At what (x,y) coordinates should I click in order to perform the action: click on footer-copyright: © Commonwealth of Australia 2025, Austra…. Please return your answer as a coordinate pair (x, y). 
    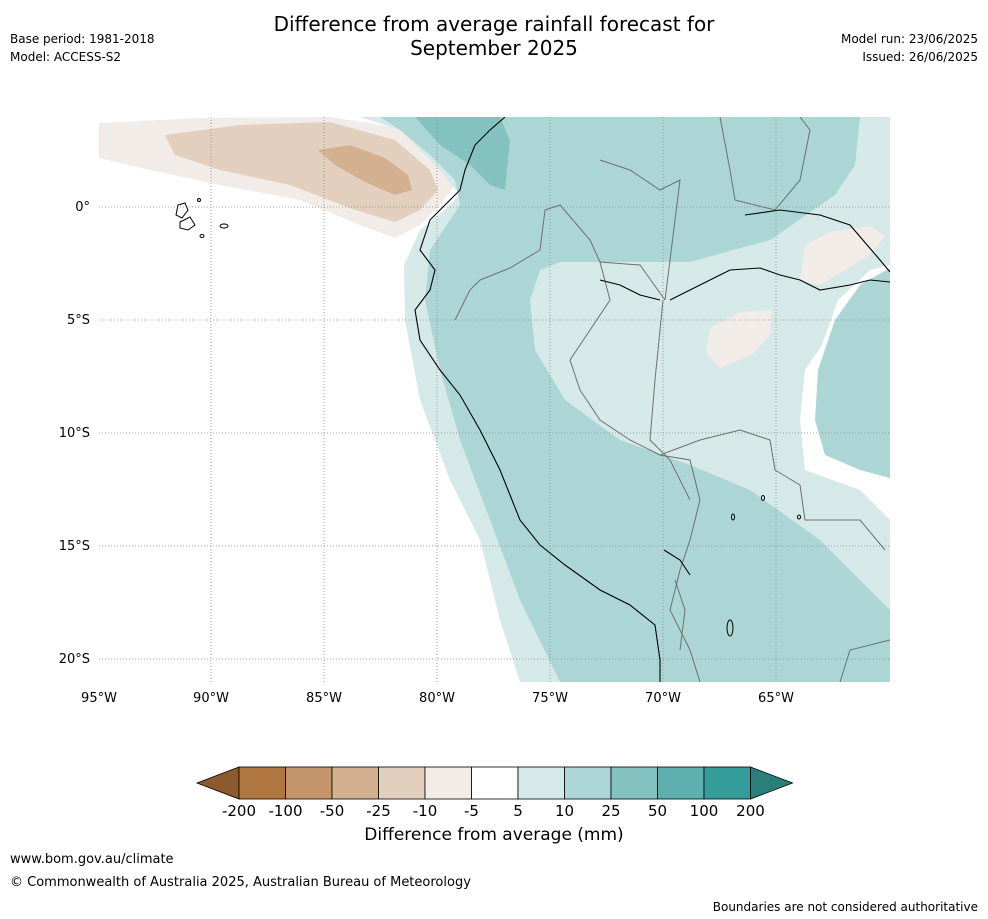
    Looking at the image, I should click on (240, 882).